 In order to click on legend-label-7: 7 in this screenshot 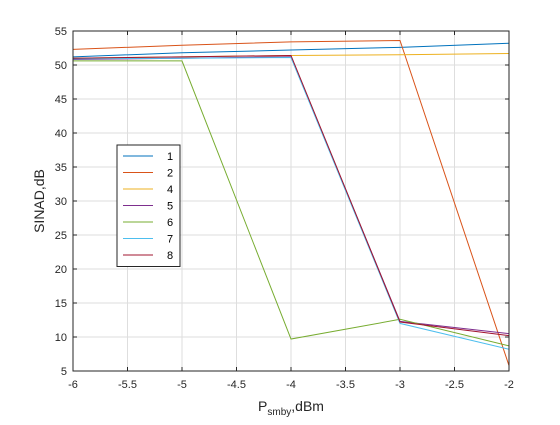, I will do `click(170, 240)`.